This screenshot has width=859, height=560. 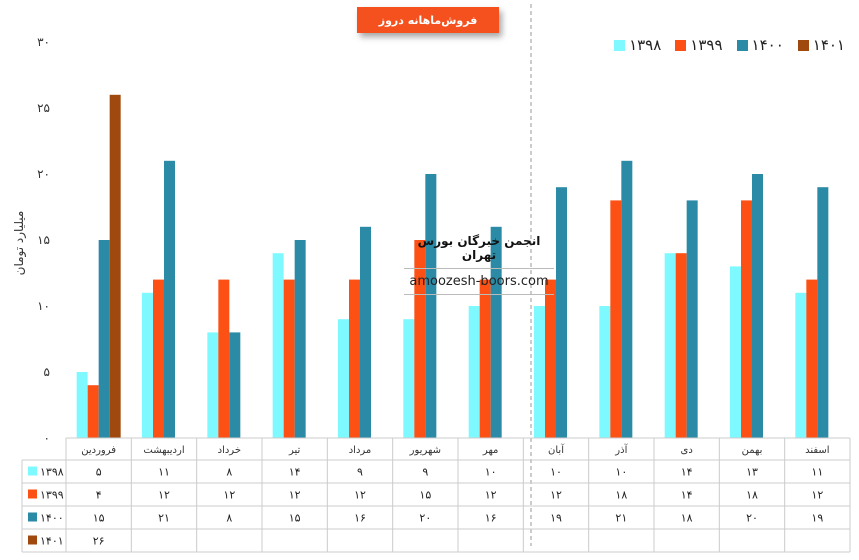 I want to click on legend-label: ۱۴۰۱, so click(x=828, y=45).